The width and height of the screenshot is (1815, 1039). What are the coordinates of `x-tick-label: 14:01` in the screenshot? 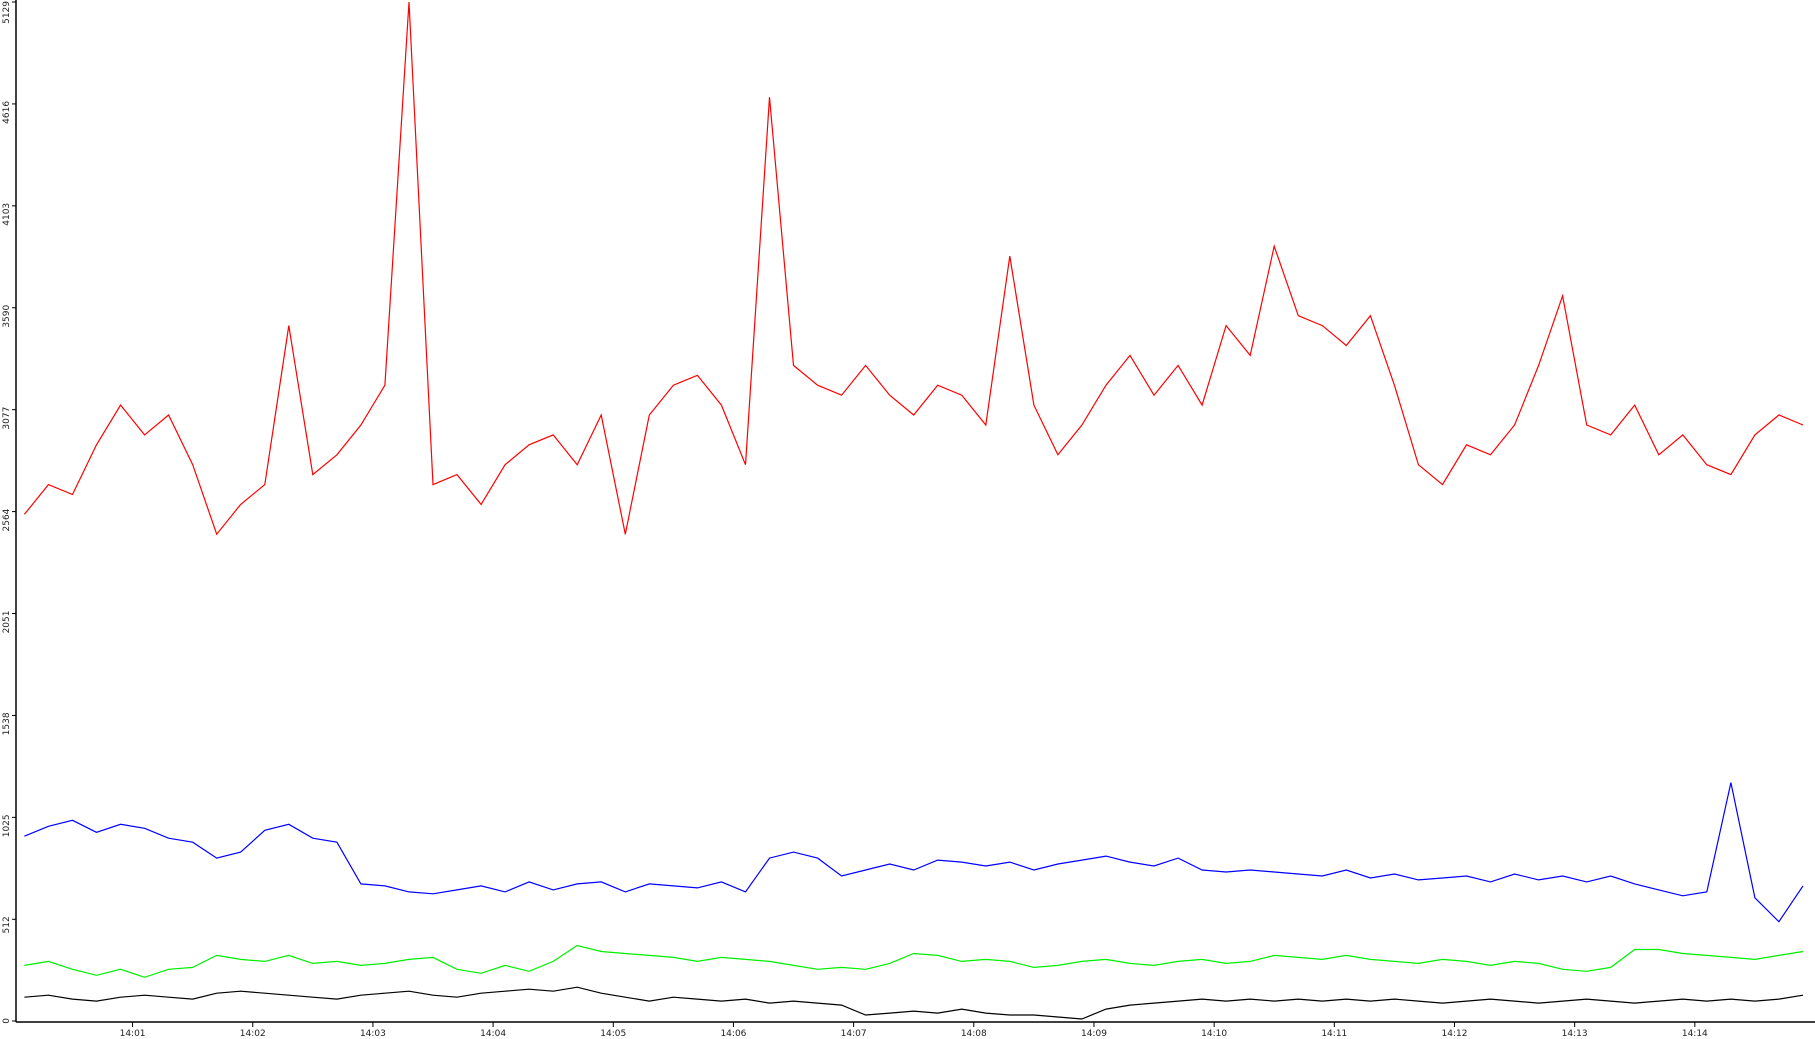 It's located at (133, 1034).